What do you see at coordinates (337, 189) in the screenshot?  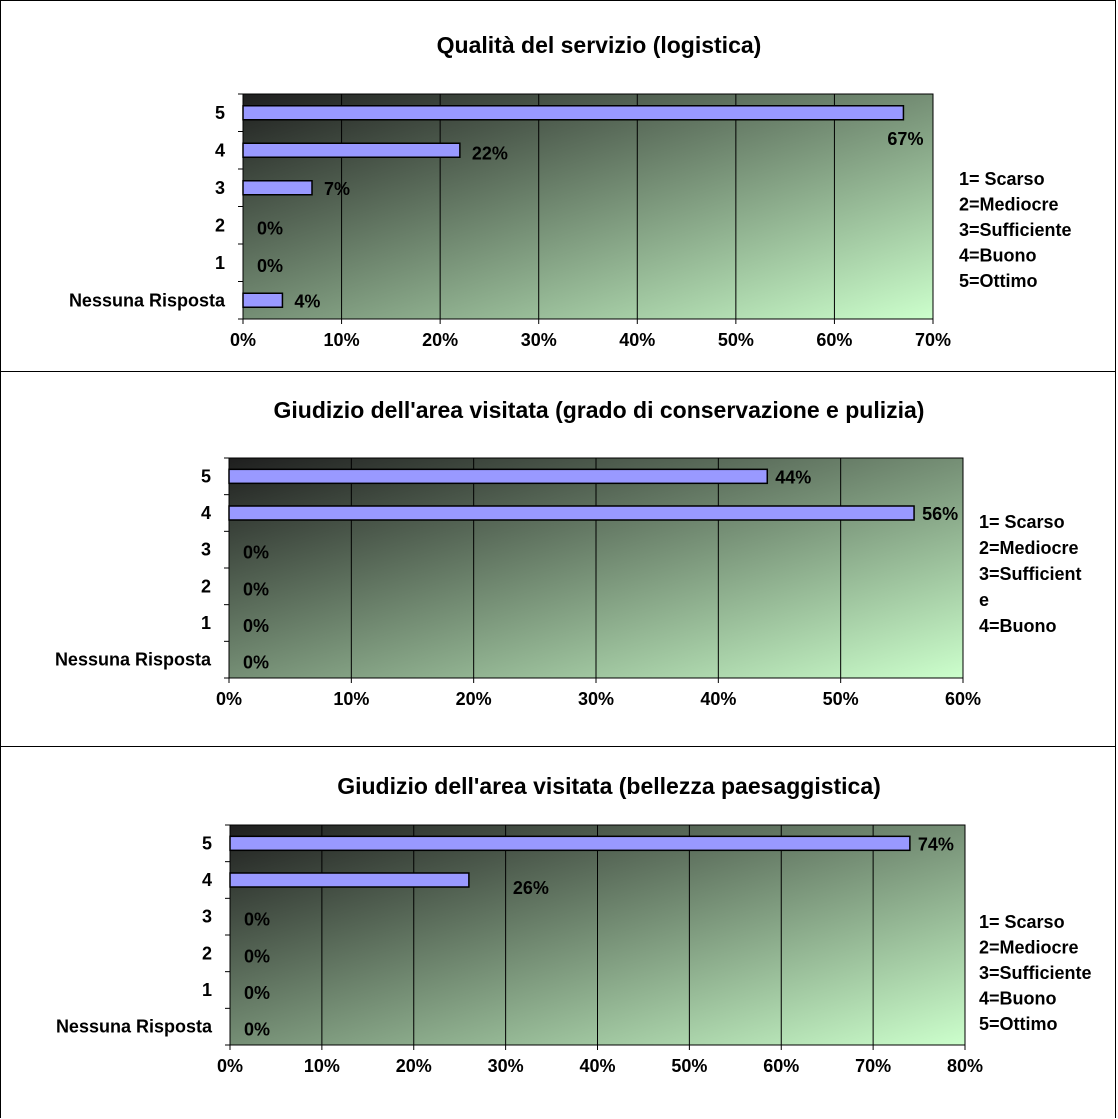 I see `data-label: 7%` at bounding box center [337, 189].